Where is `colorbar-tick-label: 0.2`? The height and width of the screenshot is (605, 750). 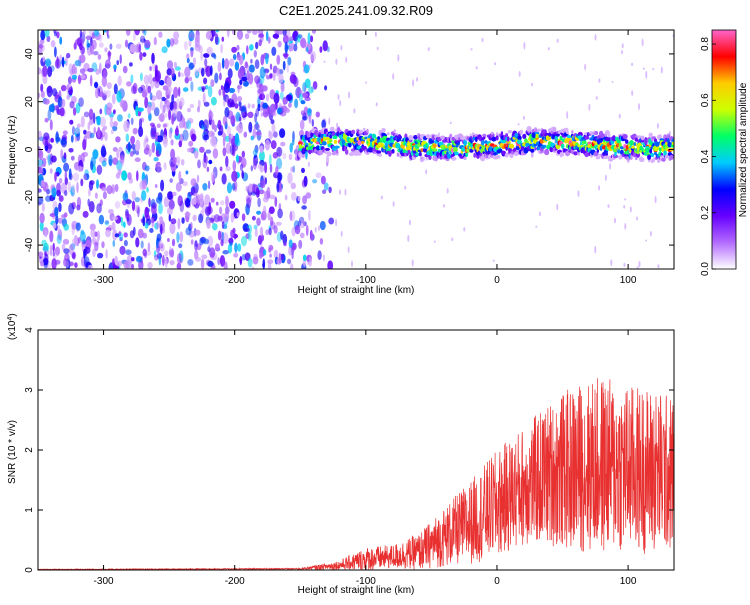
colorbar-tick-label: 0.2 is located at coordinates (705, 212).